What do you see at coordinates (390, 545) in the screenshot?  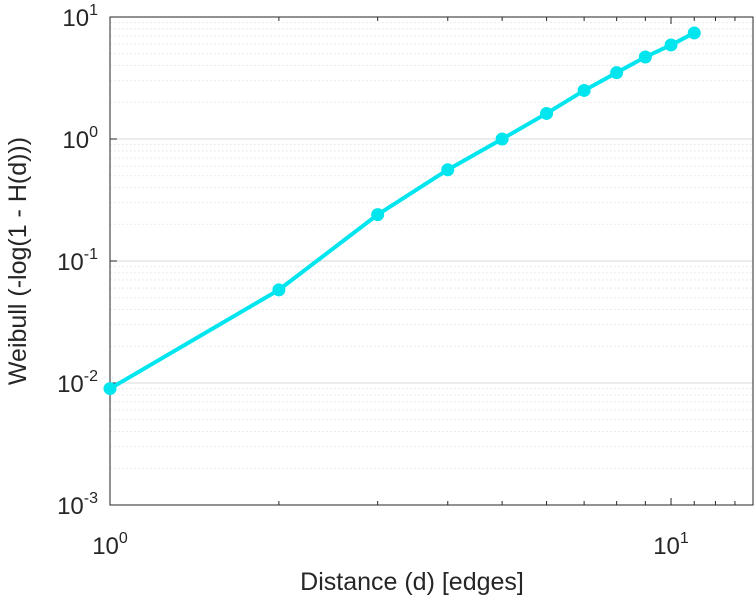 I see `x-tick-labels: 10⁰ 10¹` at bounding box center [390, 545].